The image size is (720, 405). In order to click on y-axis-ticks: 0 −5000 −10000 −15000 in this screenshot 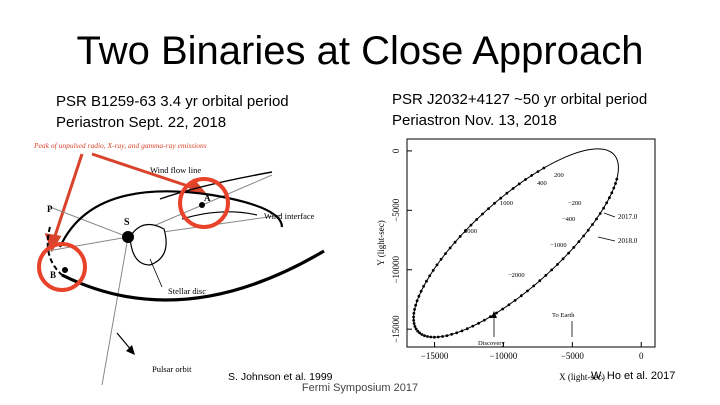, I will do `click(401, 245)`.